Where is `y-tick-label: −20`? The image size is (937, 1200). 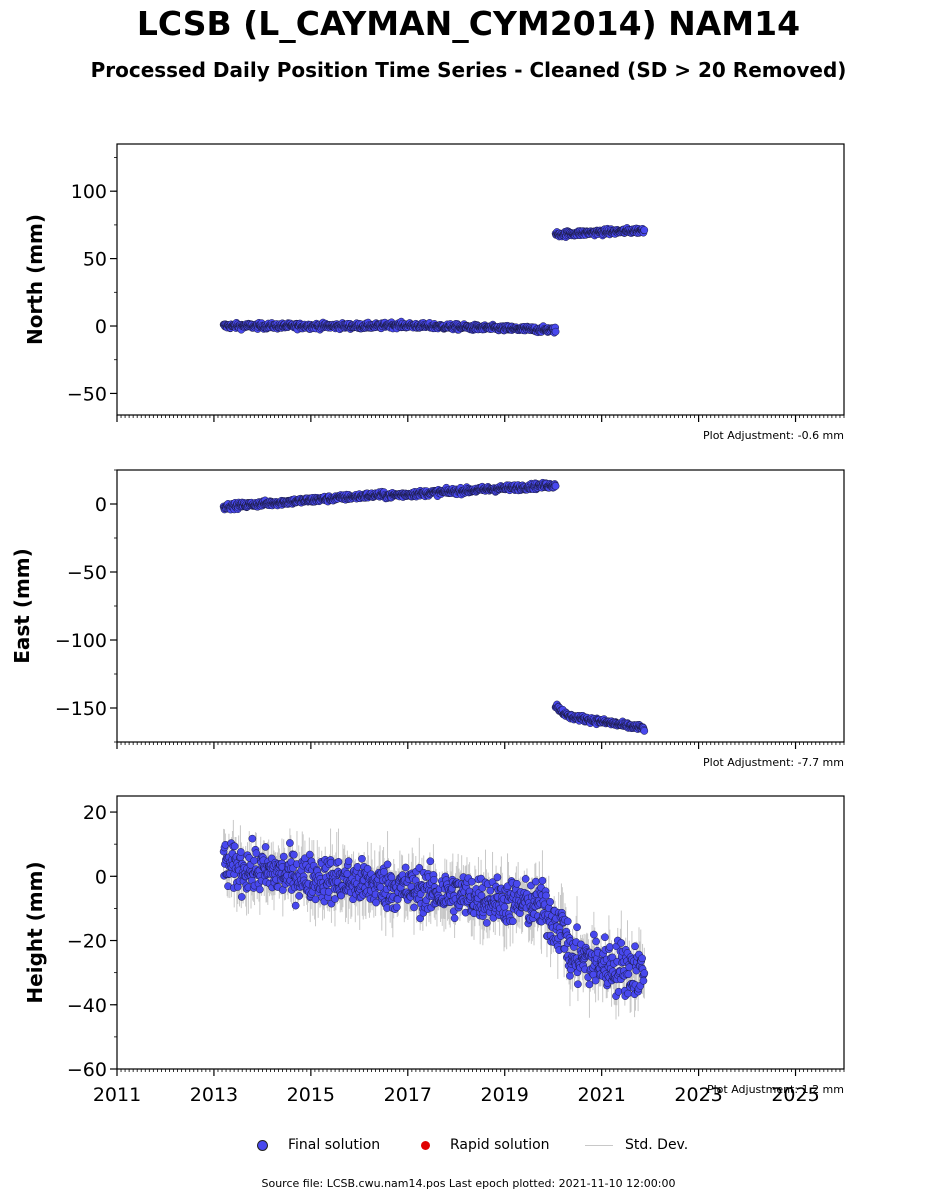 y-tick-label: −20 is located at coordinates (87, 942).